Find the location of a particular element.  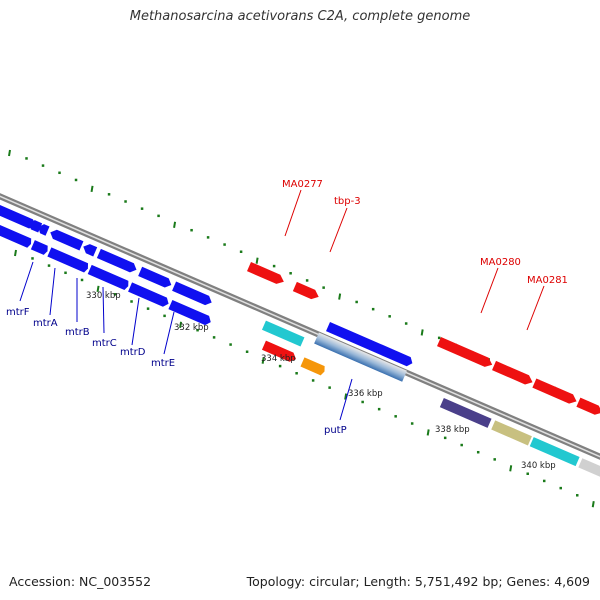

gene-label-mtrA: mtrA is located at coordinates (45, 323).